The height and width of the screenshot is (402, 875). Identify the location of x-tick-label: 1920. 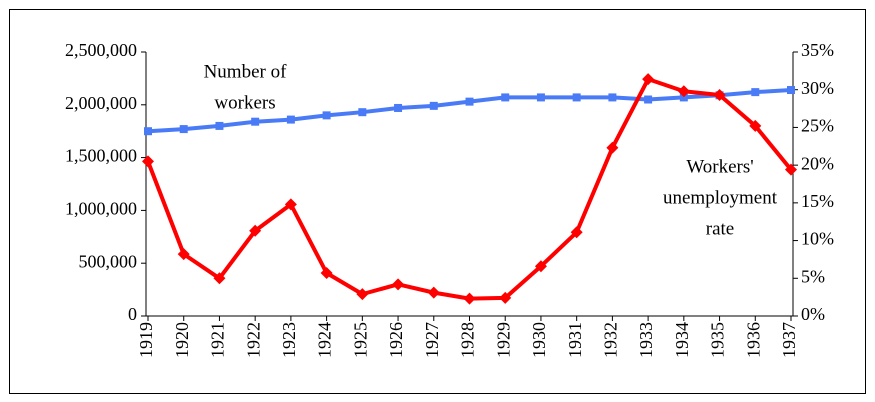
(182, 340).